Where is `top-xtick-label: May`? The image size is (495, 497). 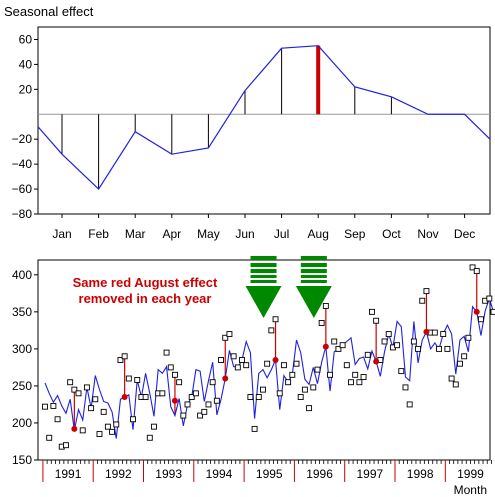 top-xtick-label: May is located at coordinates (208, 234).